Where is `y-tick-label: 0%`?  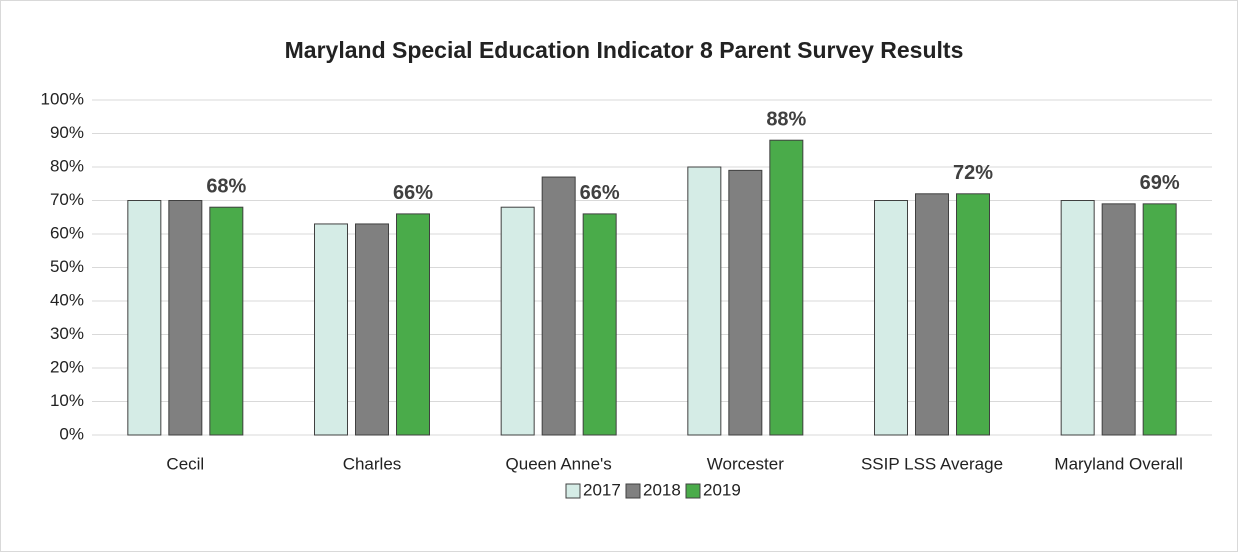
y-tick-label: 0% is located at coordinates (71, 433).